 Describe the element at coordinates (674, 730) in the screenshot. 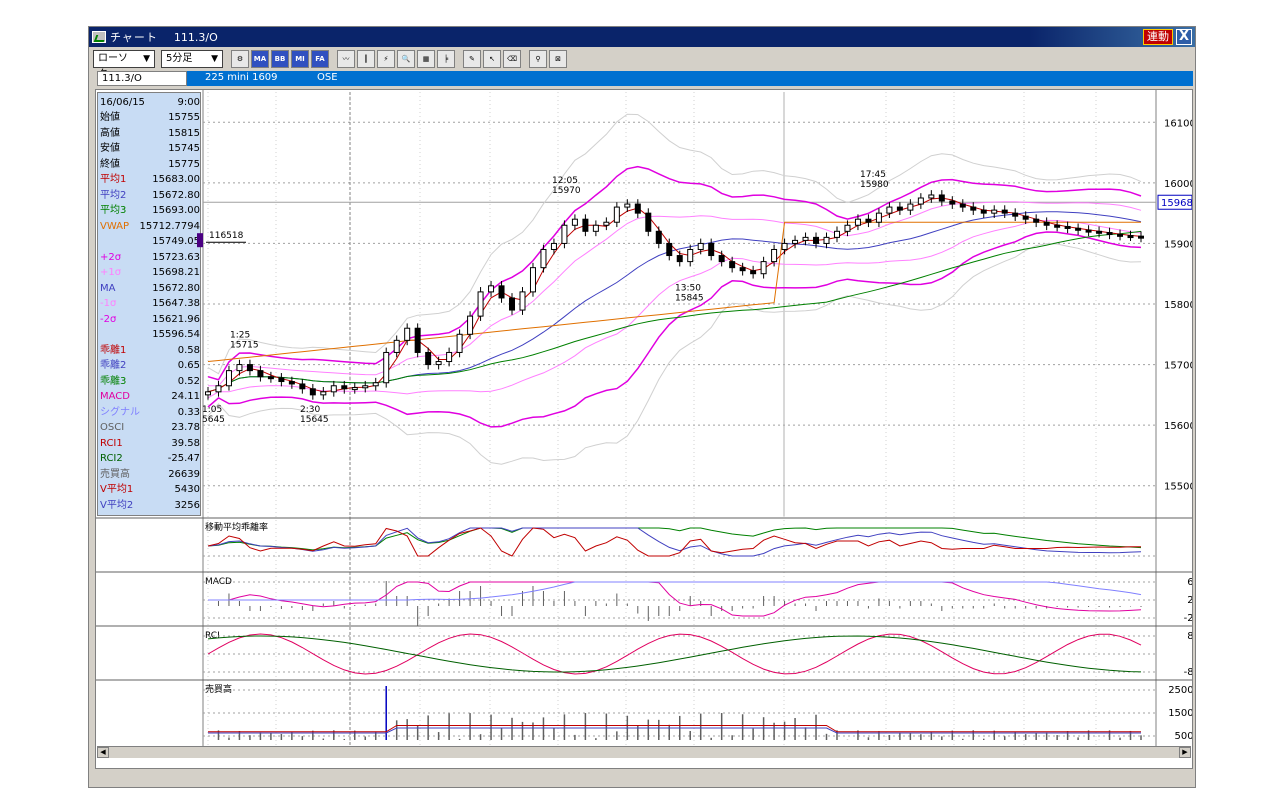

I see `volume-avg2-line` at that location.